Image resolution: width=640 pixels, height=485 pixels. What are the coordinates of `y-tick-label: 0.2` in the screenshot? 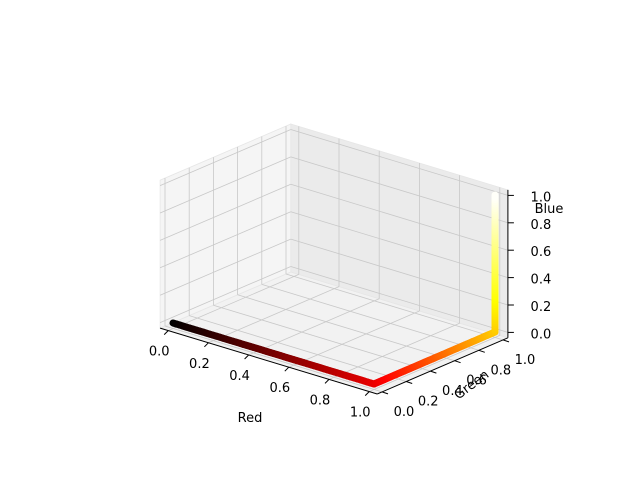 It's located at (428, 402).